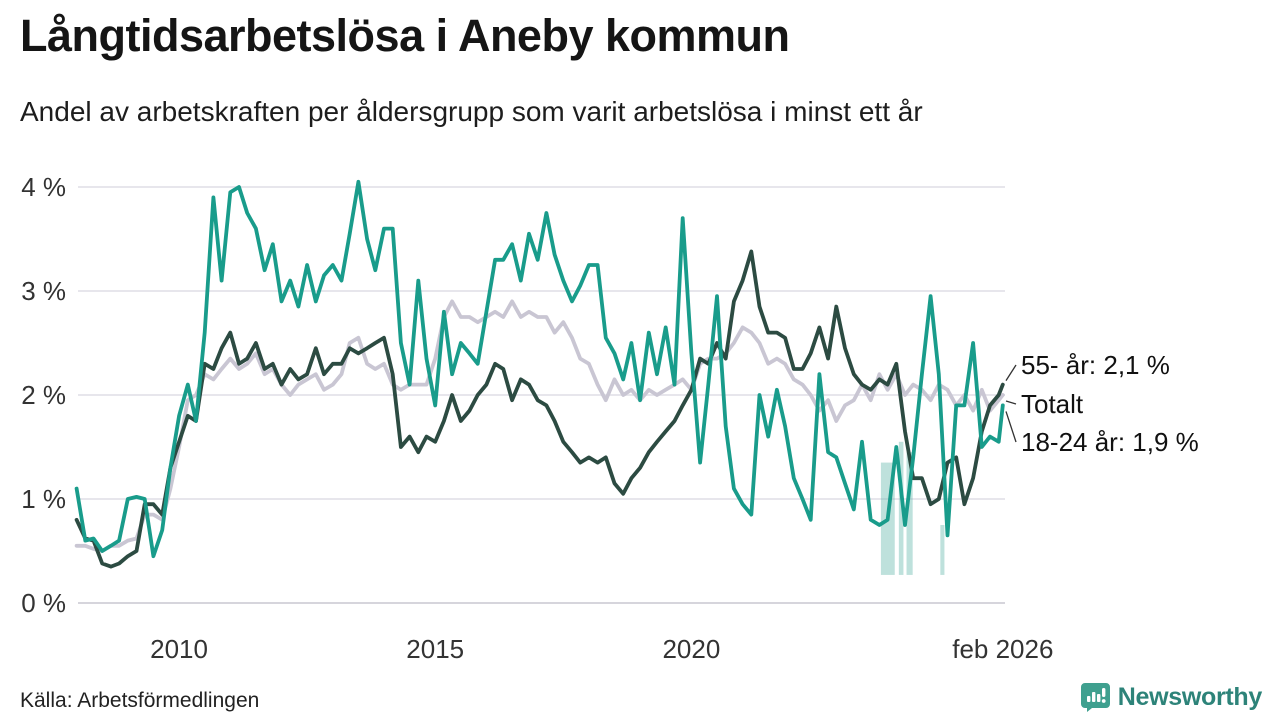  What do you see at coordinates (43, 499) in the screenshot?
I see `y-tick-label: 1 %` at bounding box center [43, 499].